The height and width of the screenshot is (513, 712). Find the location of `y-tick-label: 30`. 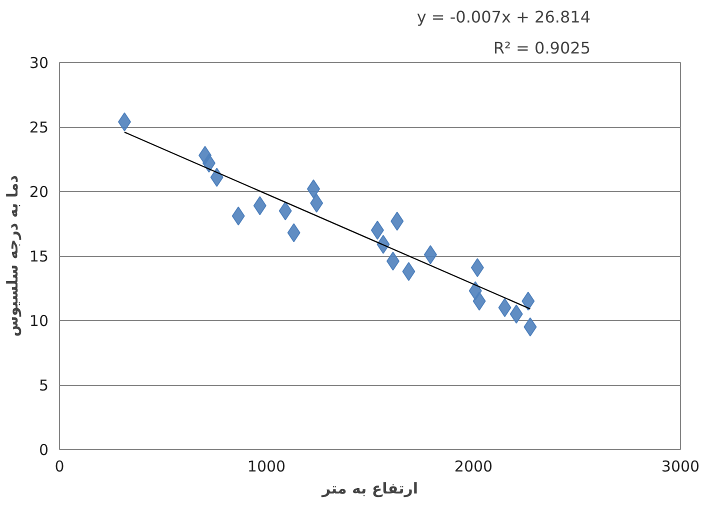

y-tick-label: 30 is located at coordinates (39, 63).